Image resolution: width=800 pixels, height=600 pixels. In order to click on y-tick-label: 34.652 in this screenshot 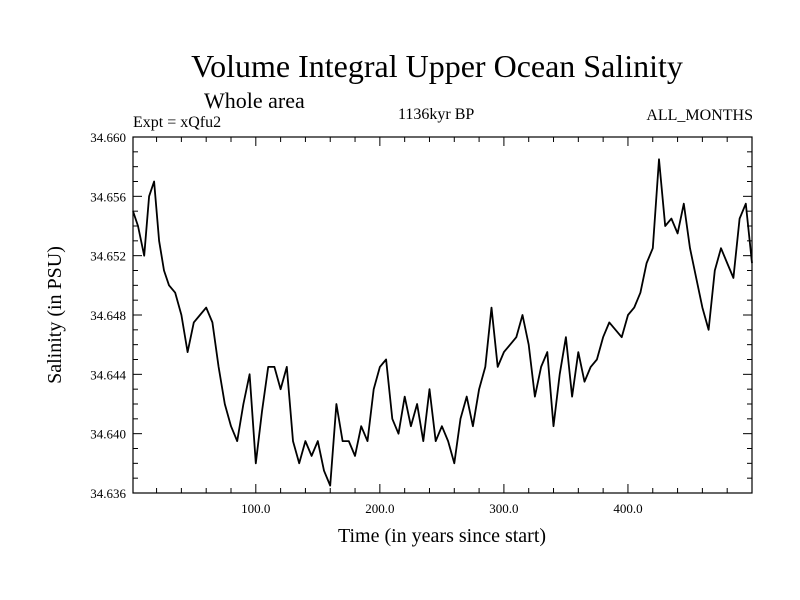, I will do `click(108, 256)`.